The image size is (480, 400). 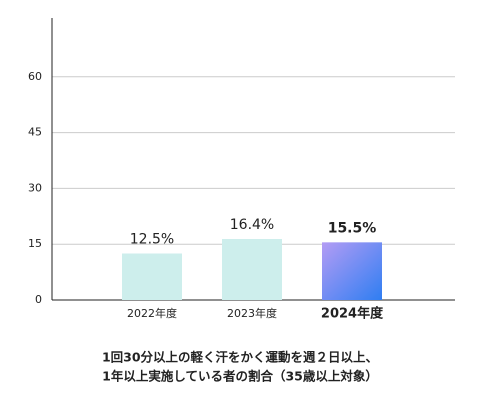 What do you see at coordinates (352, 228) in the screenshot?
I see `value-label: 15.5%` at bounding box center [352, 228].